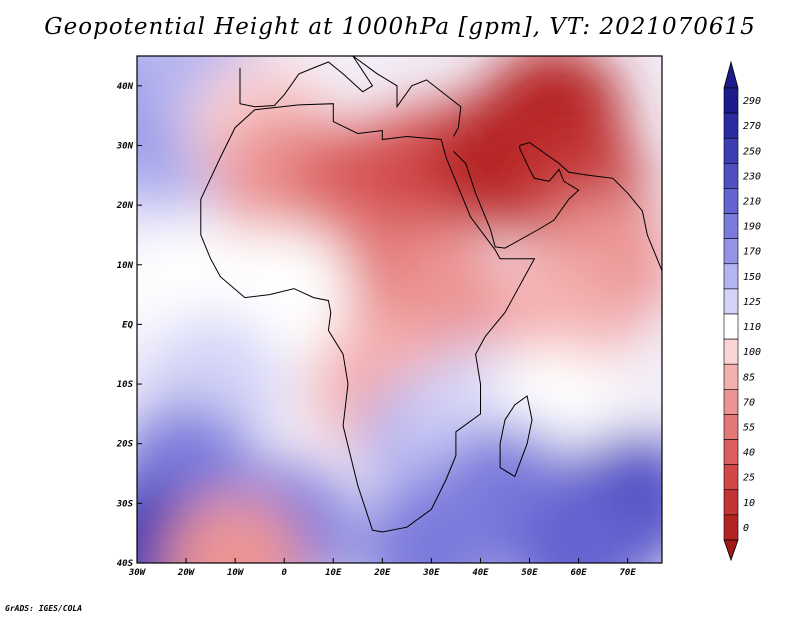  I want to click on lon-label-30E: 30E, so click(431, 573).